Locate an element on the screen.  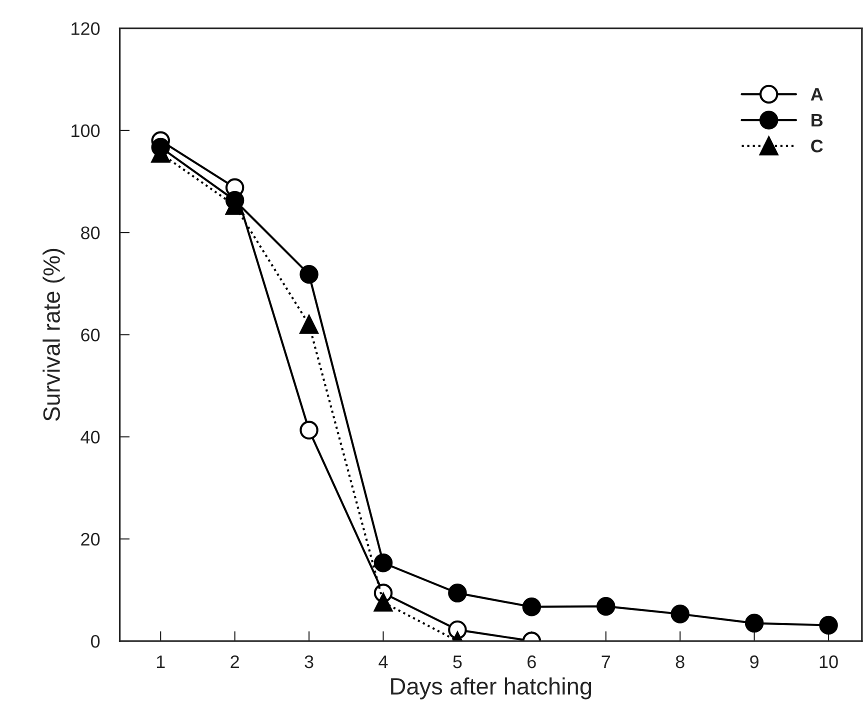
x-tick-label: 9 is located at coordinates (754, 661).